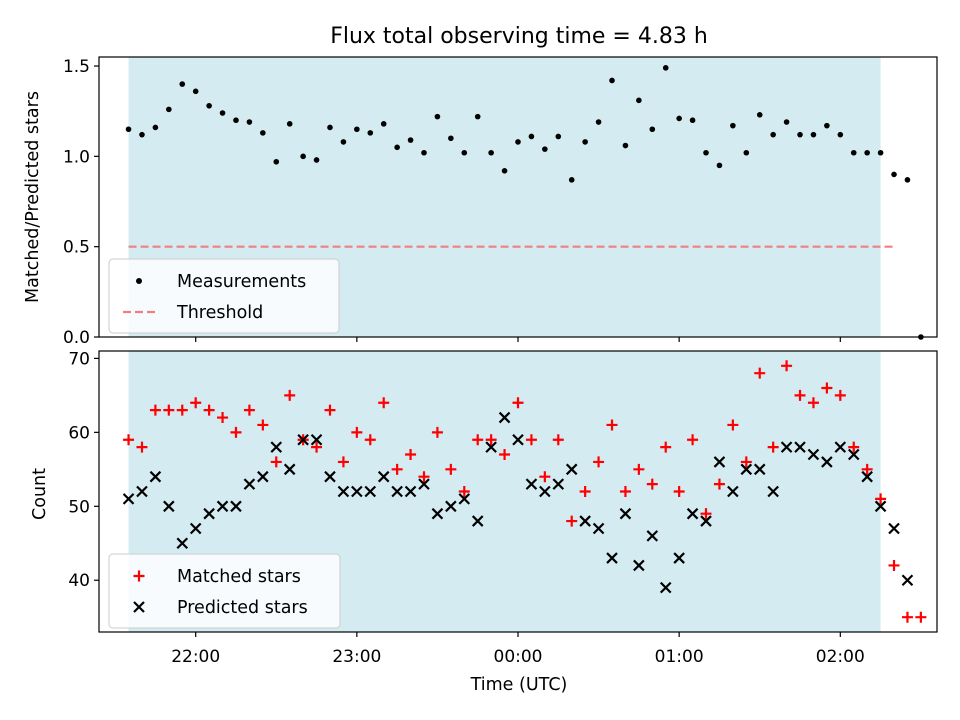 The image size is (960, 720). Describe the element at coordinates (40, 494) in the screenshot. I see `count-y-axis-label: Count` at that location.